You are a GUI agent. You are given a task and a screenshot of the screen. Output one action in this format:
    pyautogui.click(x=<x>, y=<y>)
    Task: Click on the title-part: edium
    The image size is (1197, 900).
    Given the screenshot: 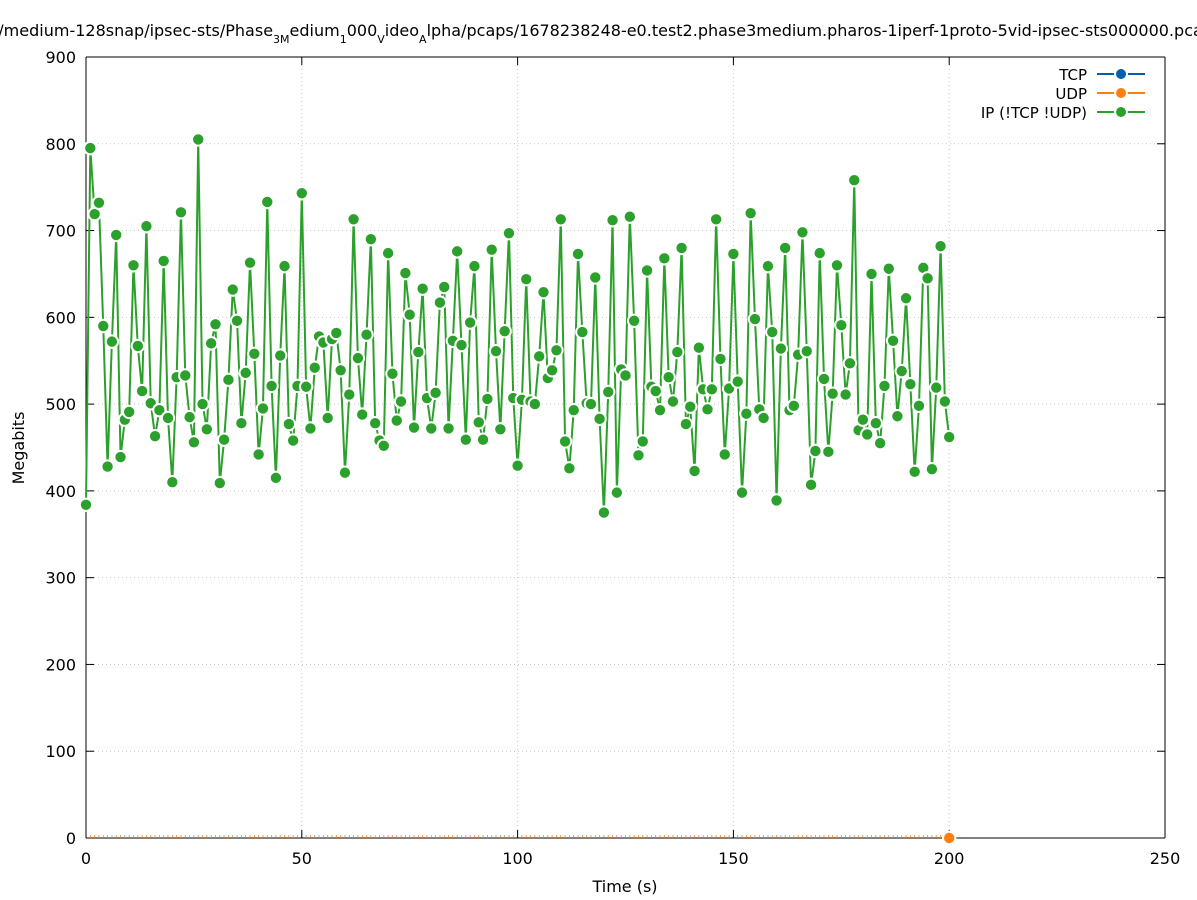 What is the action you would take?
    pyautogui.click(x=315, y=30)
    